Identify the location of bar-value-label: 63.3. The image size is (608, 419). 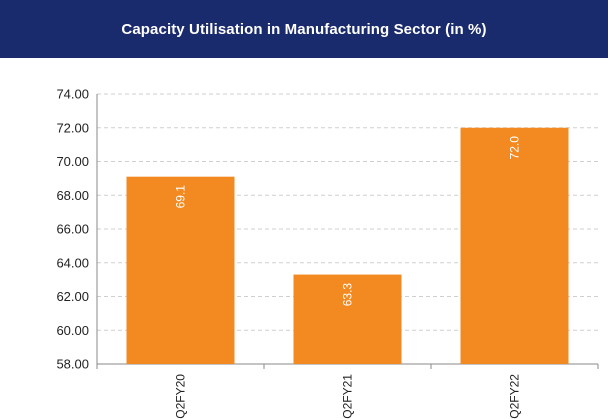
(348, 295).